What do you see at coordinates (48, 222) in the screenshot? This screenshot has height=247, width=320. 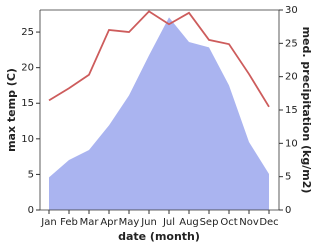 I see `x-tick-label: Jan` at bounding box center [48, 222].